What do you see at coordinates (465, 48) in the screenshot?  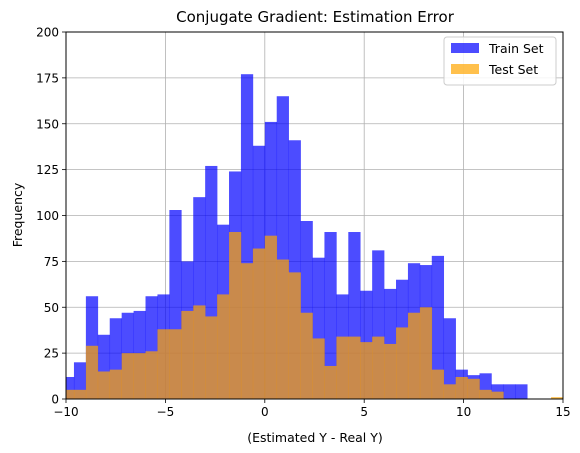 I see `legend-swatch-train` at bounding box center [465, 48].